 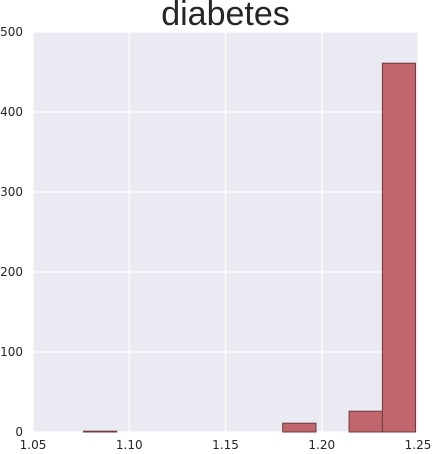 I want to click on y-tick-label: 500, so click(x=11, y=32).